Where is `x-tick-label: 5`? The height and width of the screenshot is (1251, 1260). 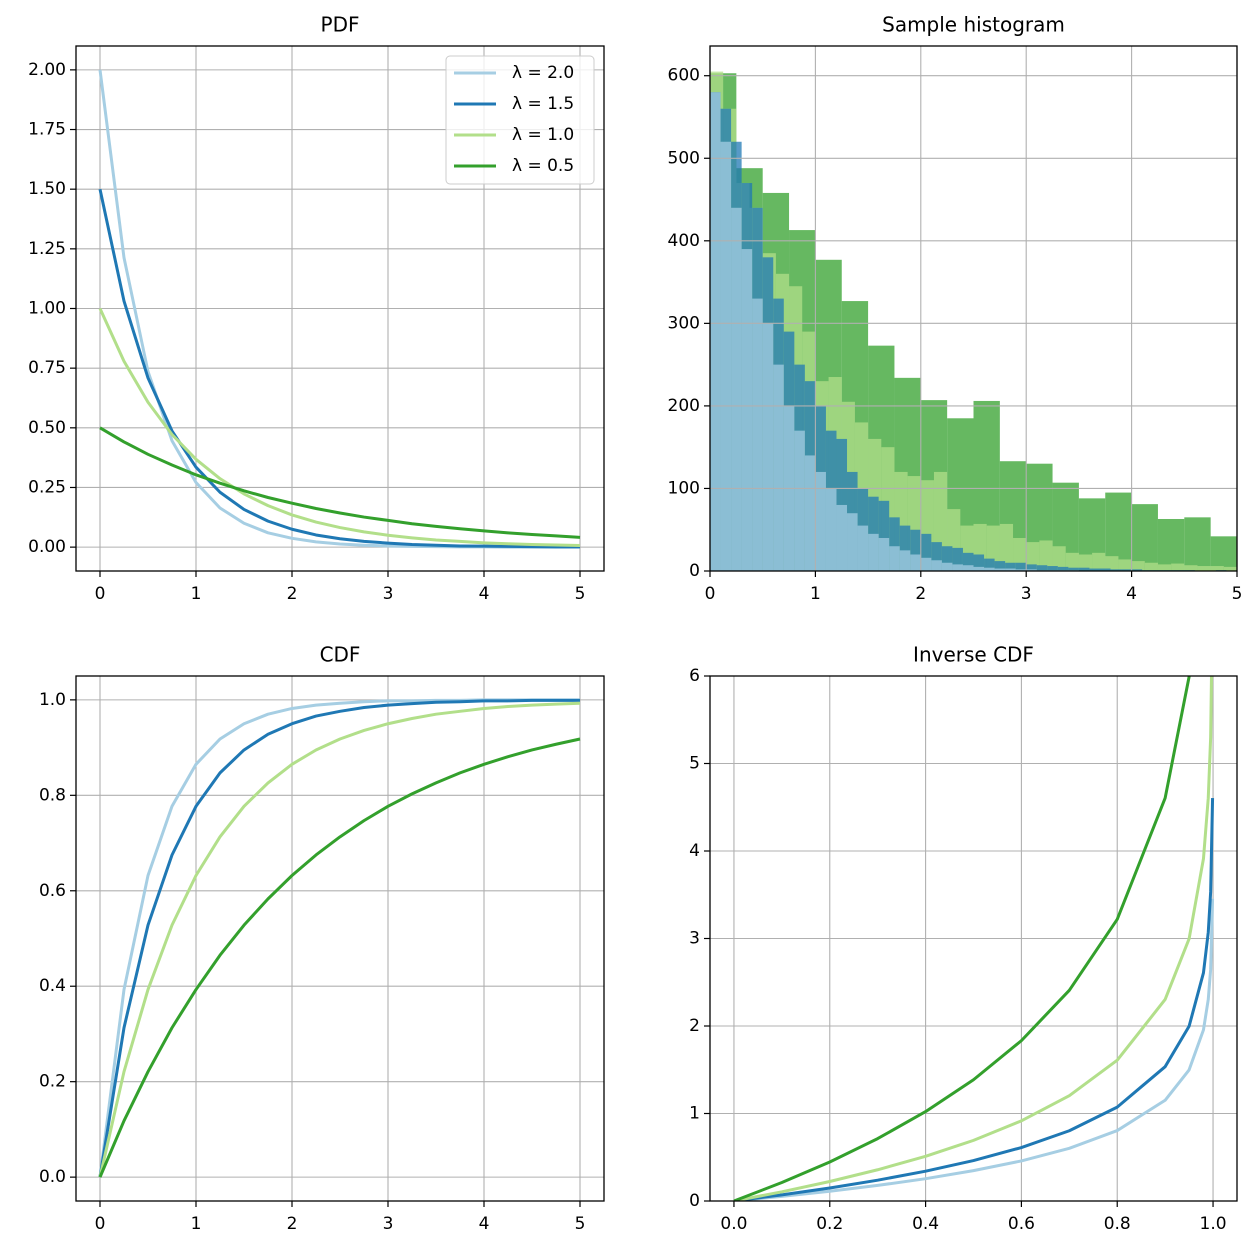 x-tick-label: 5 is located at coordinates (580, 594).